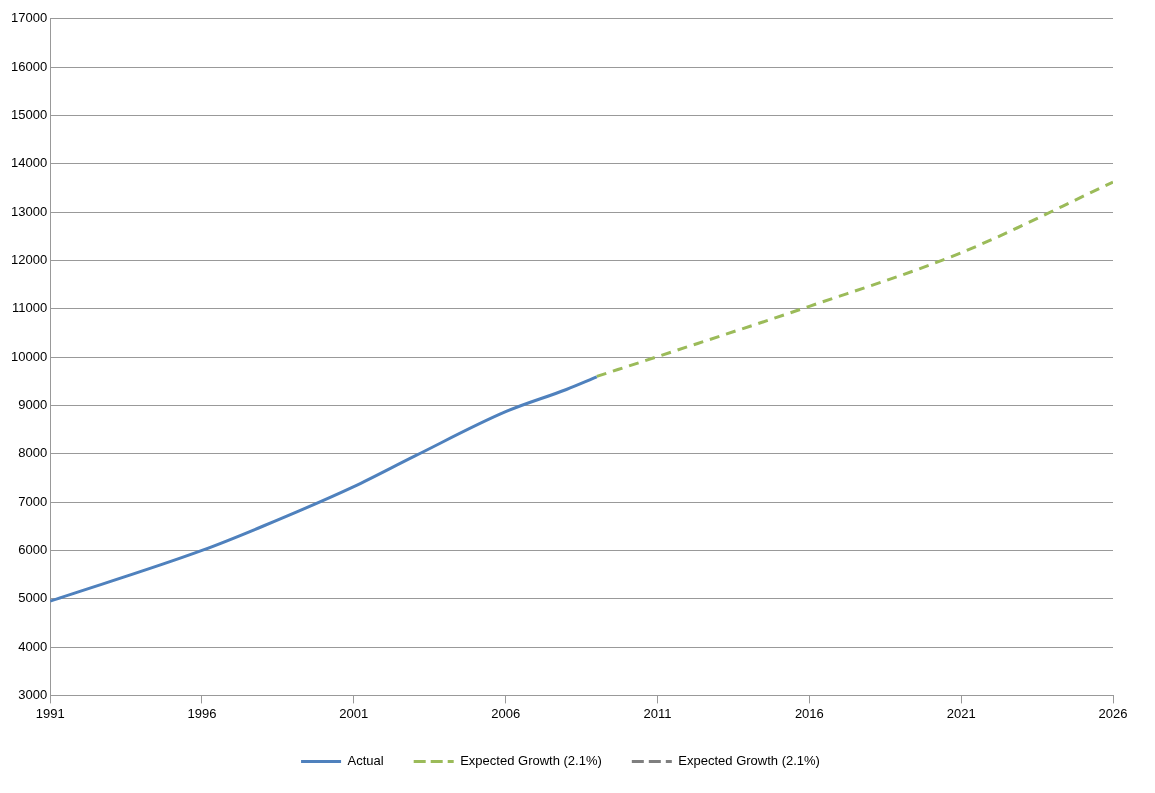  Describe the element at coordinates (33, 646) in the screenshot. I see `y-tick-label: 4000` at that location.